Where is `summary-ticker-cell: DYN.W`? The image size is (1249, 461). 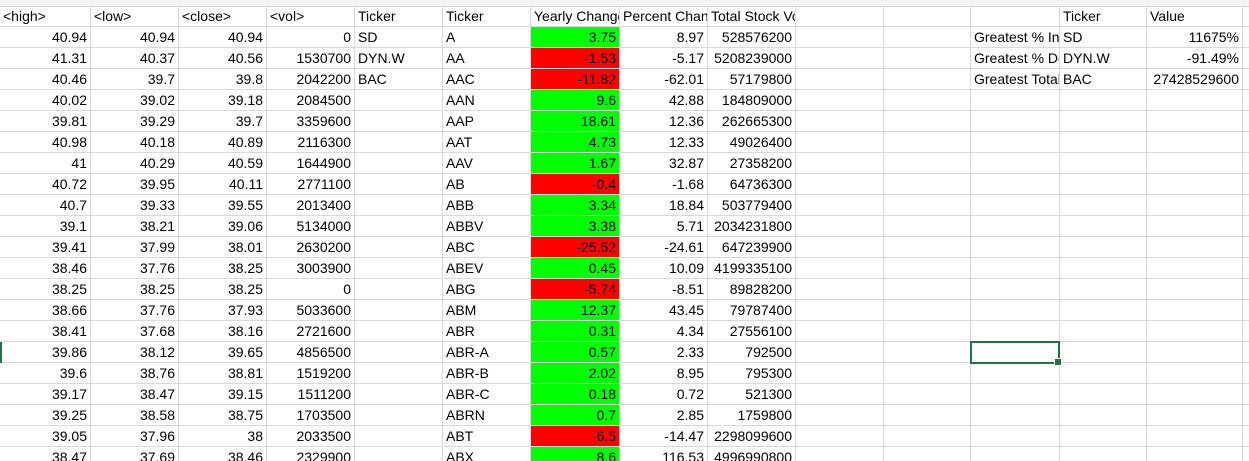 summary-ticker-cell: DYN.W is located at coordinates (1103, 58).